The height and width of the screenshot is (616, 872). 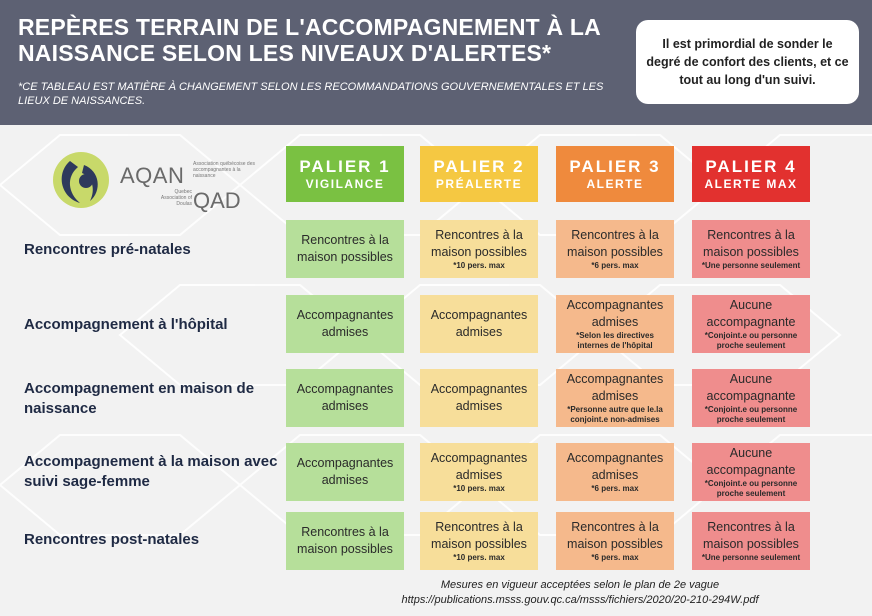 I want to click on tier-header-2: PALIER 2 PRÉALERTE, so click(x=479, y=174).